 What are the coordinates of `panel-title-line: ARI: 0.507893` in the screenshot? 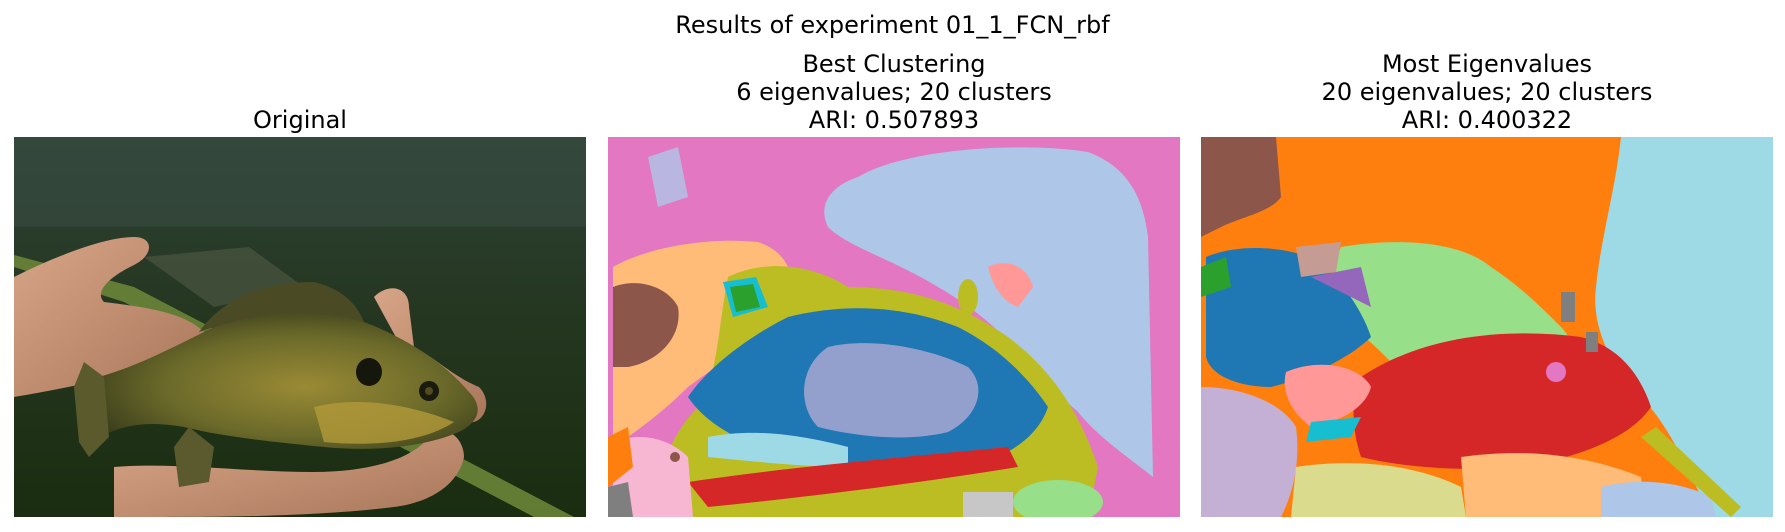 It's located at (894, 120).